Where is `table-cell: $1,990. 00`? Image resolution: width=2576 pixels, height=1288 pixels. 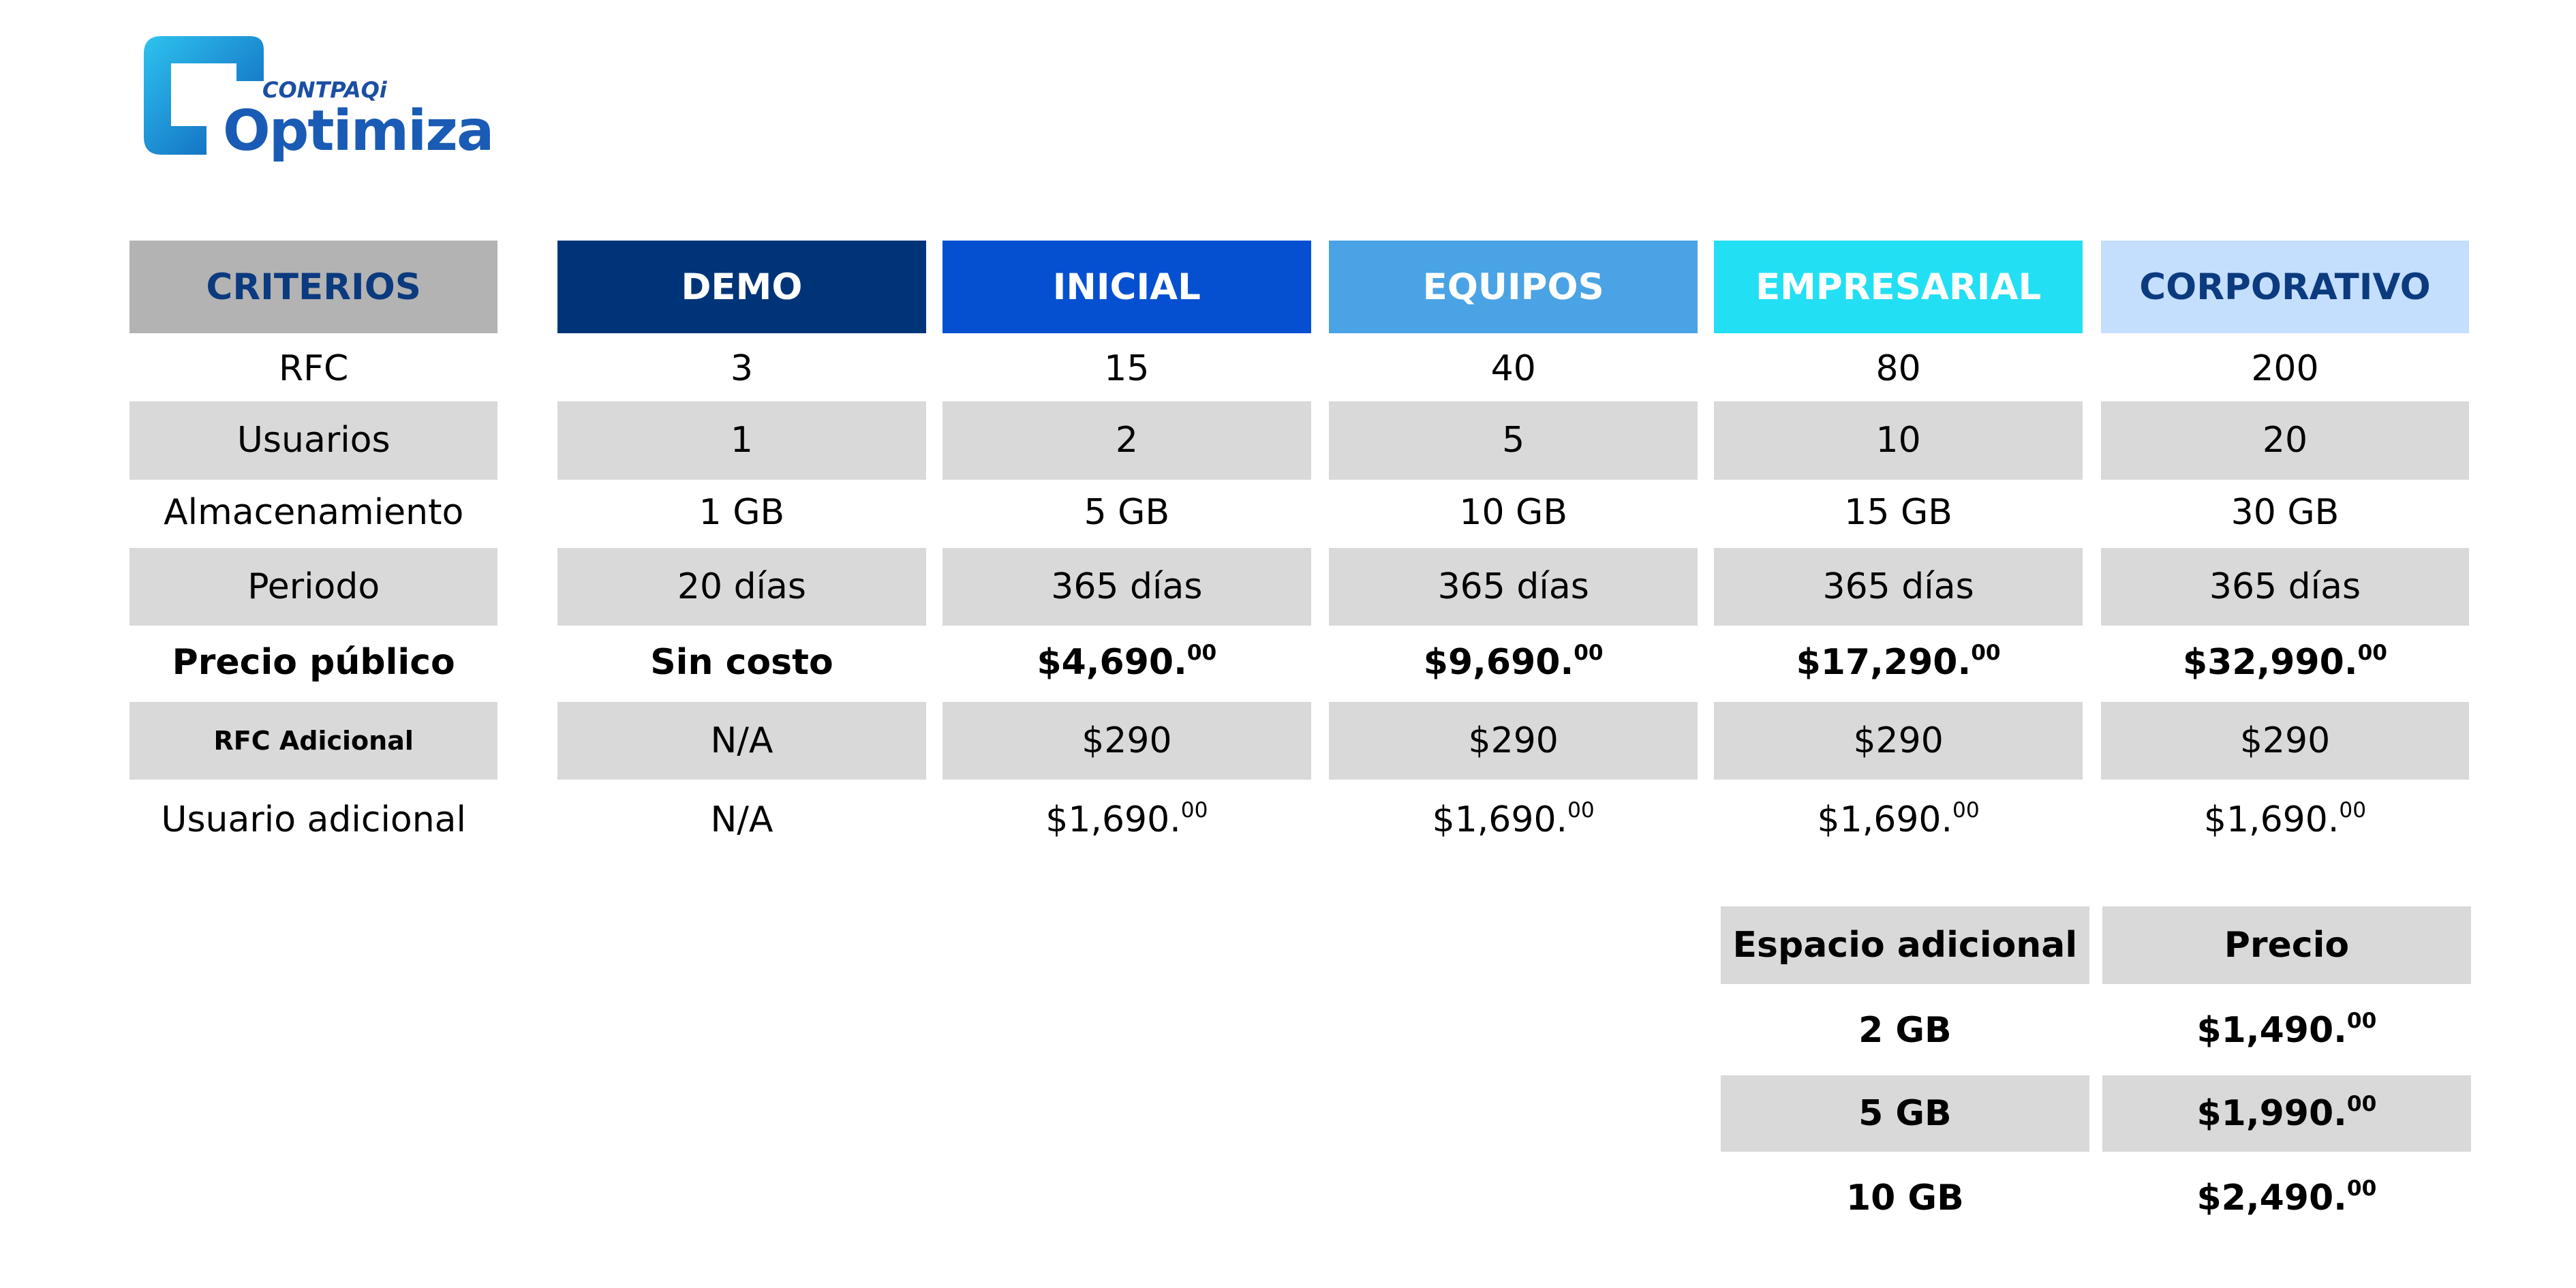 table-cell: $1,990. 00 is located at coordinates (2286, 1113).